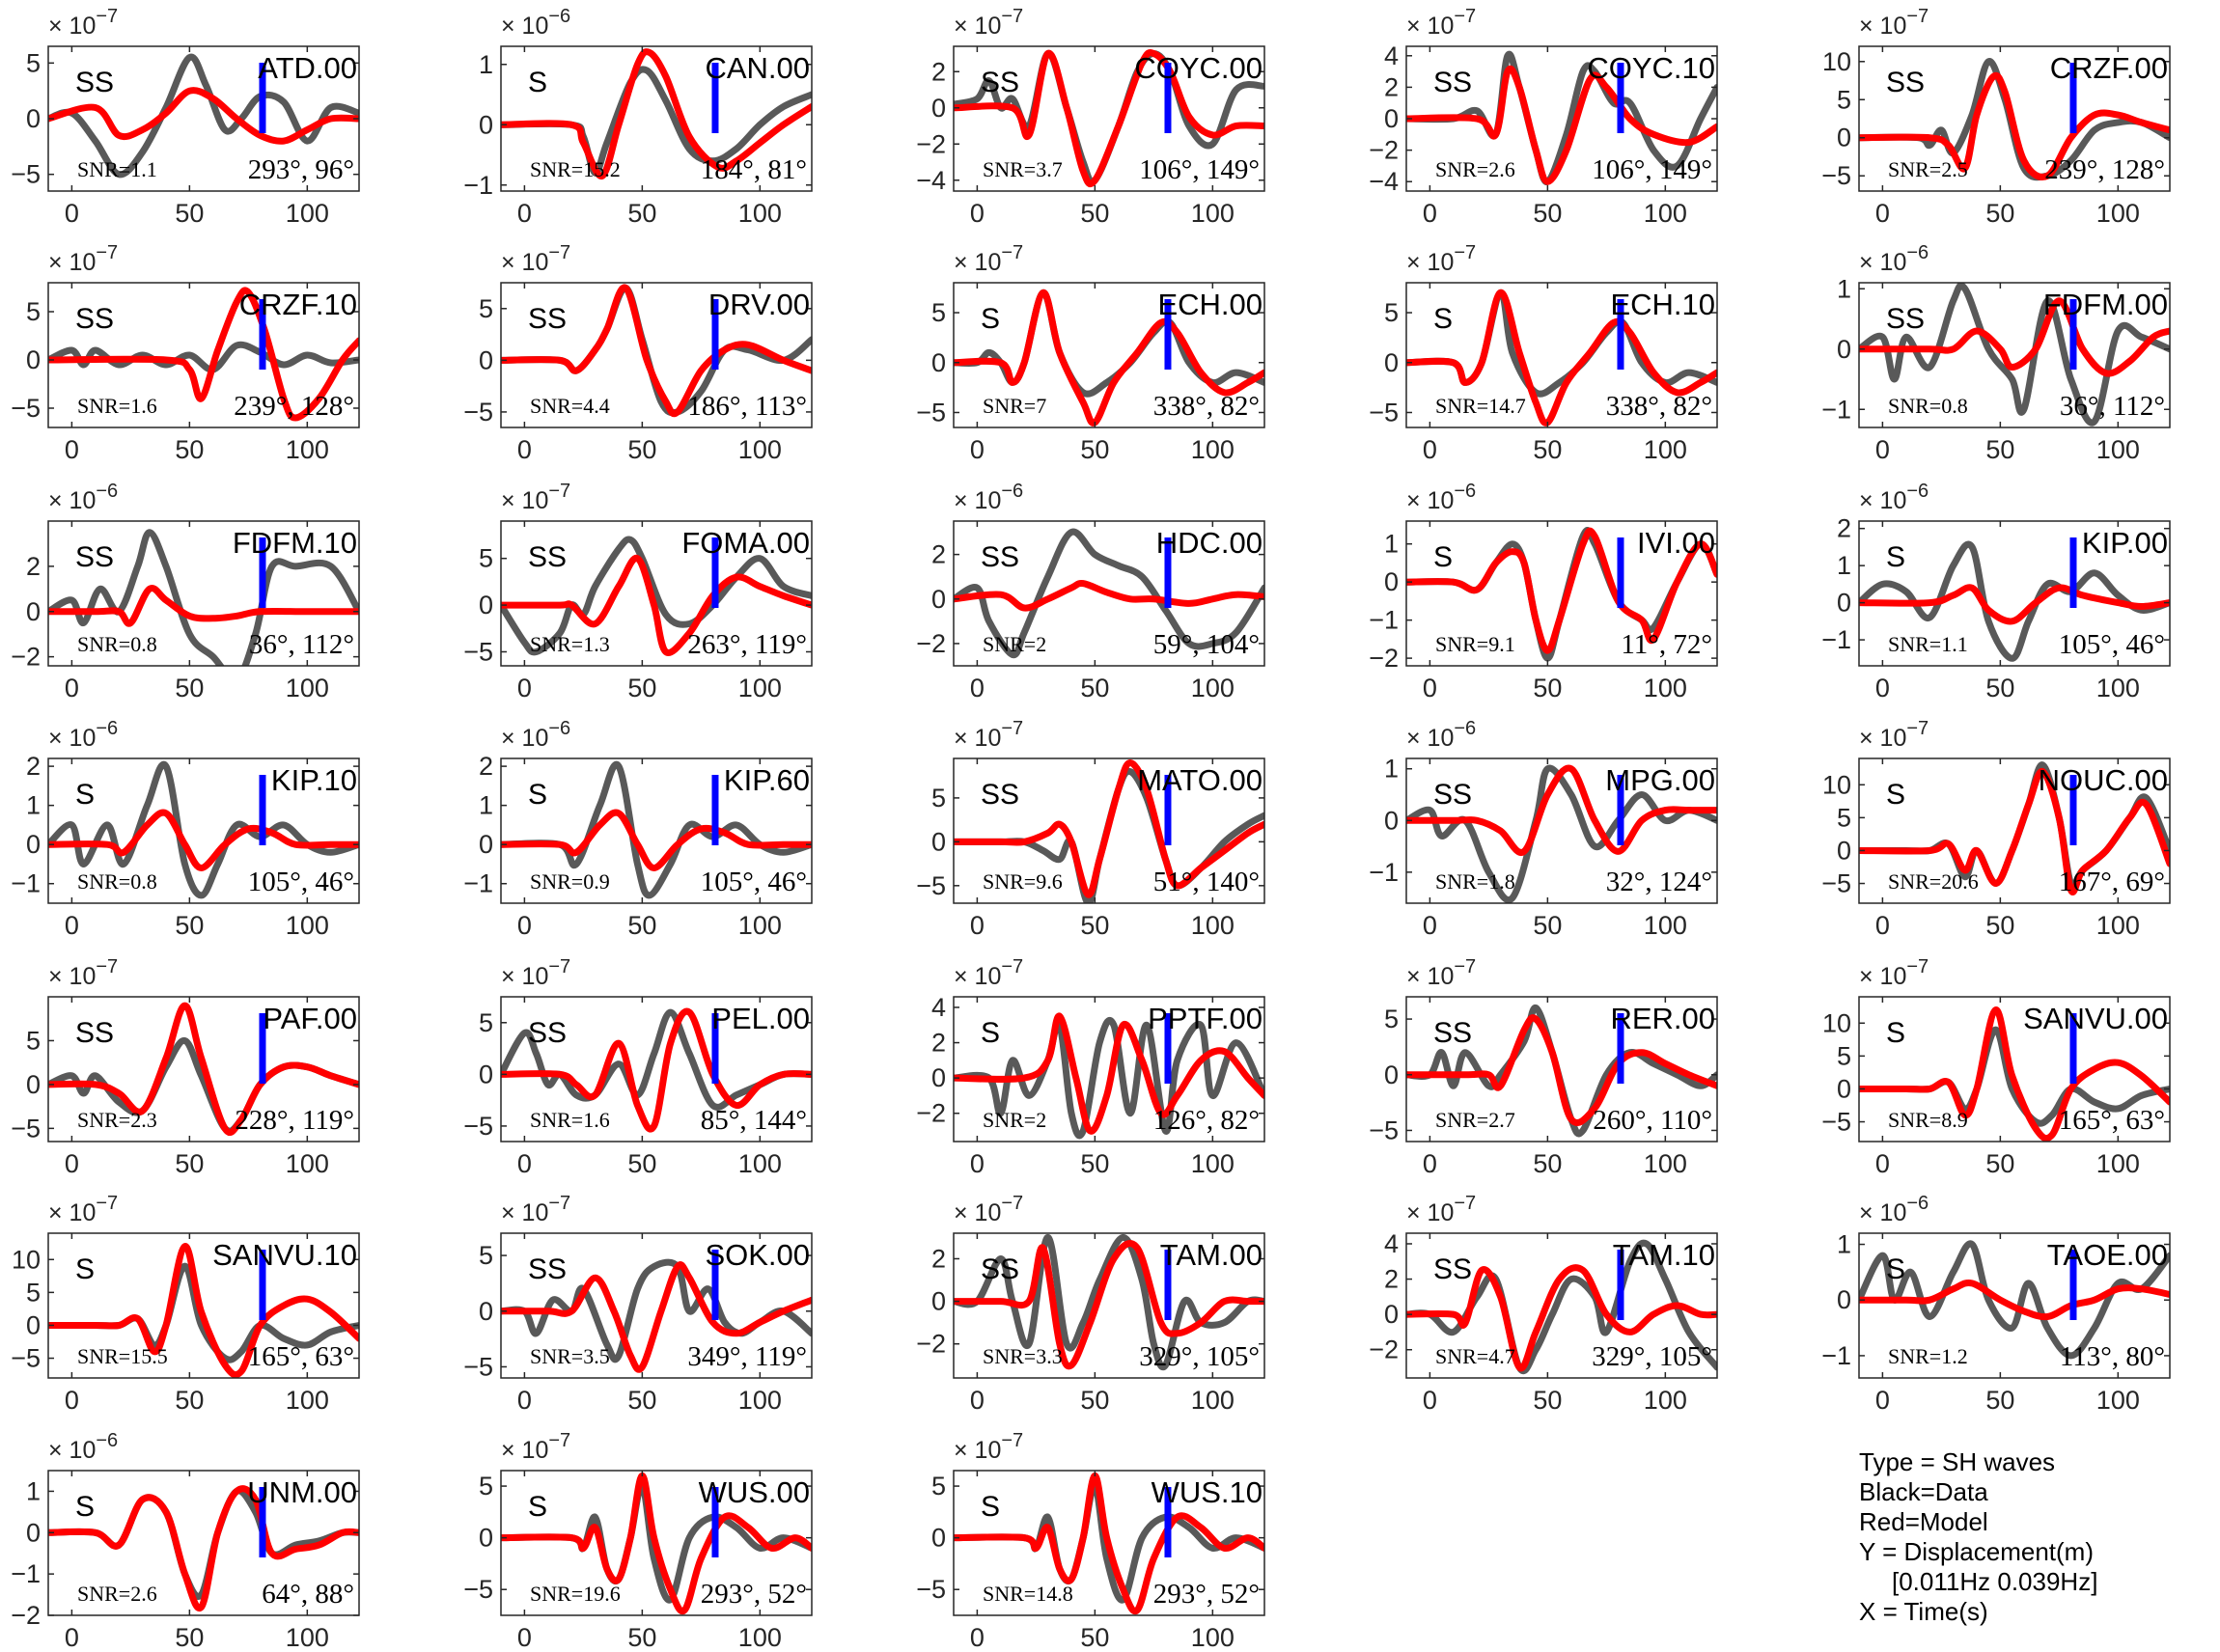  What do you see at coordinates (1206, 1018) in the screenshot?
I see `station-label: PPTF.00` at bounding box center [1206, 1018].